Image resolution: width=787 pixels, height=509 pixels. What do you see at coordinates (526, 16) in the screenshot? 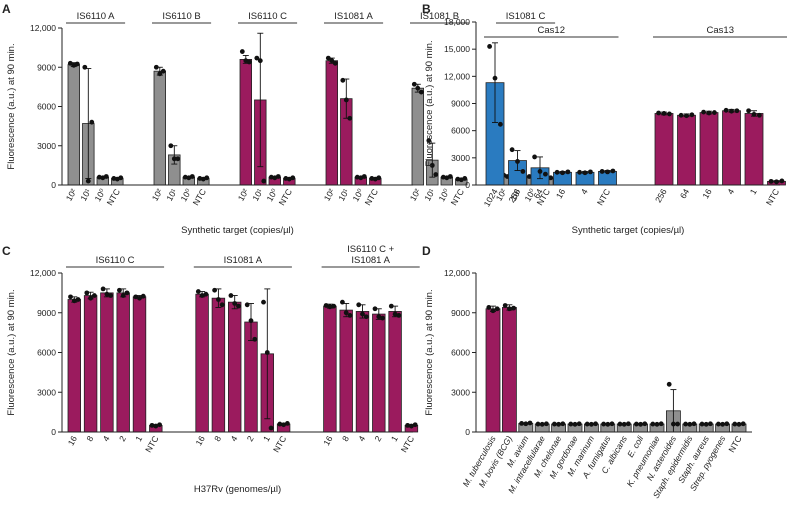
I see `panel-a-group-label: IS1081 C` at bounding box center [526, 16].